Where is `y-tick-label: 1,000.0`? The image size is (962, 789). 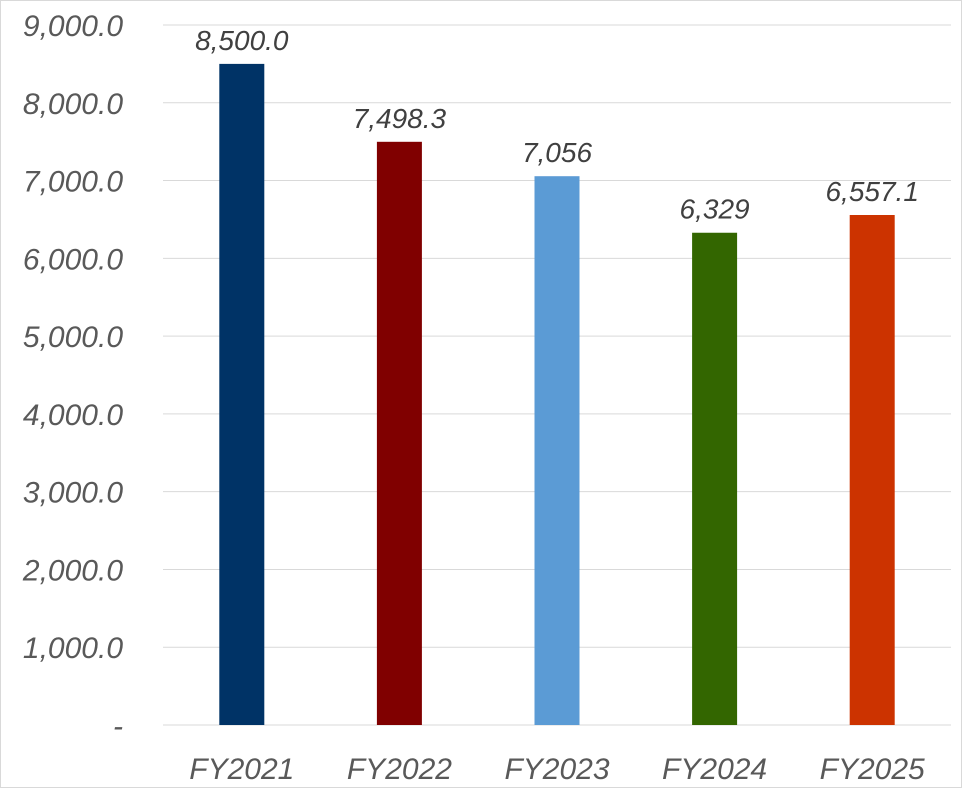 y-tick-label: 1,000.0 is located at coordinates (73, 648).